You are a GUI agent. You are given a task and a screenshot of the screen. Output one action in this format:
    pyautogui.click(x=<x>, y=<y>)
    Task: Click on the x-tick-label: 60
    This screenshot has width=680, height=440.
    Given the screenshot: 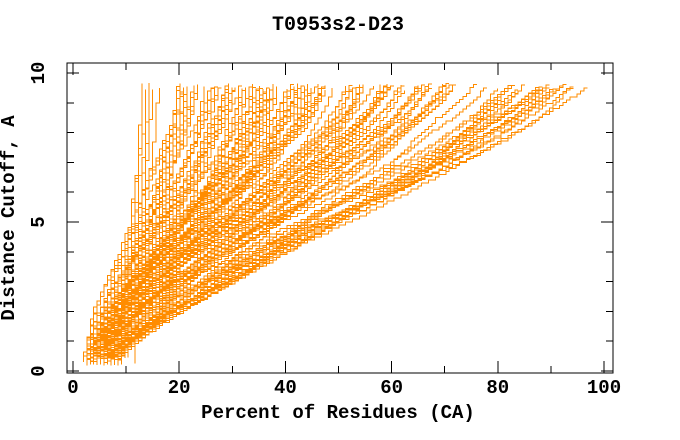 What is the action you would take?
    pyautogui.click(x=391, y=388)
    